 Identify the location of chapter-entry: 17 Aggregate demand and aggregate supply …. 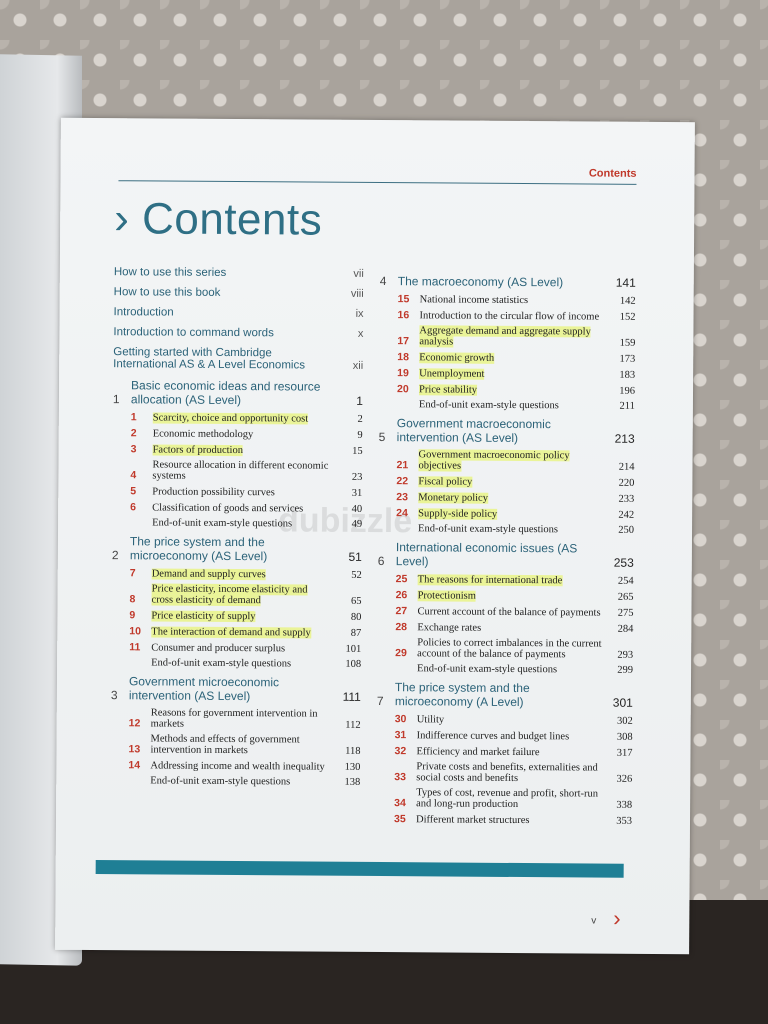
(507, 337).